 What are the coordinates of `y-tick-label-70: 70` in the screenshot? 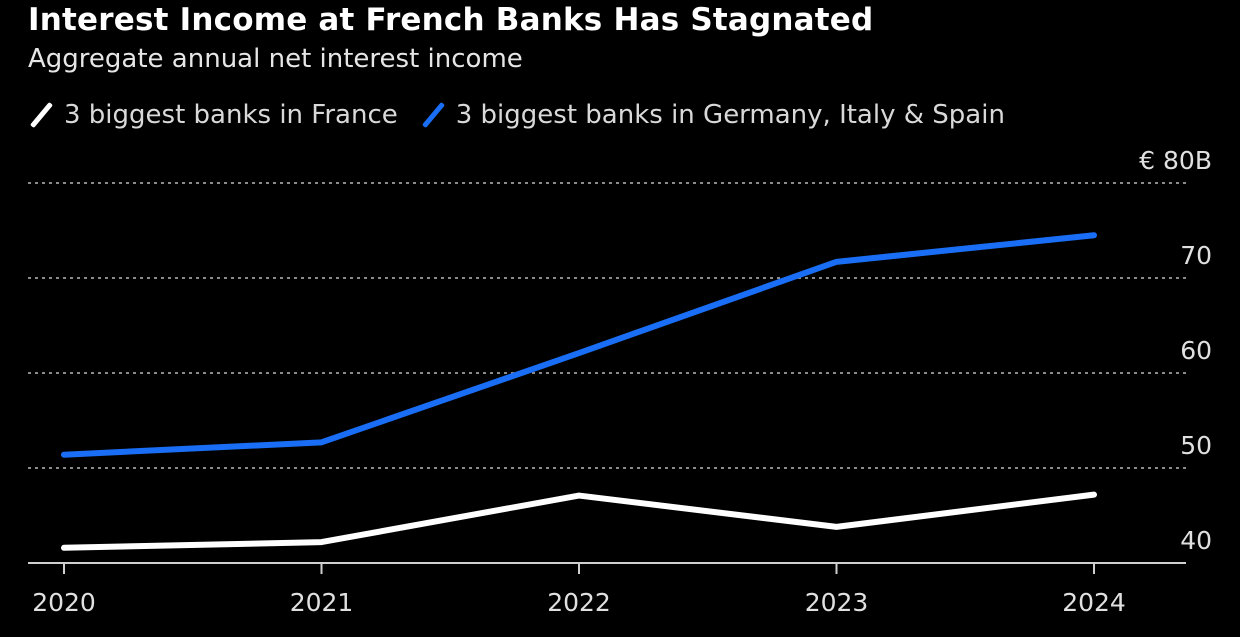 It's located at (1196, 255).